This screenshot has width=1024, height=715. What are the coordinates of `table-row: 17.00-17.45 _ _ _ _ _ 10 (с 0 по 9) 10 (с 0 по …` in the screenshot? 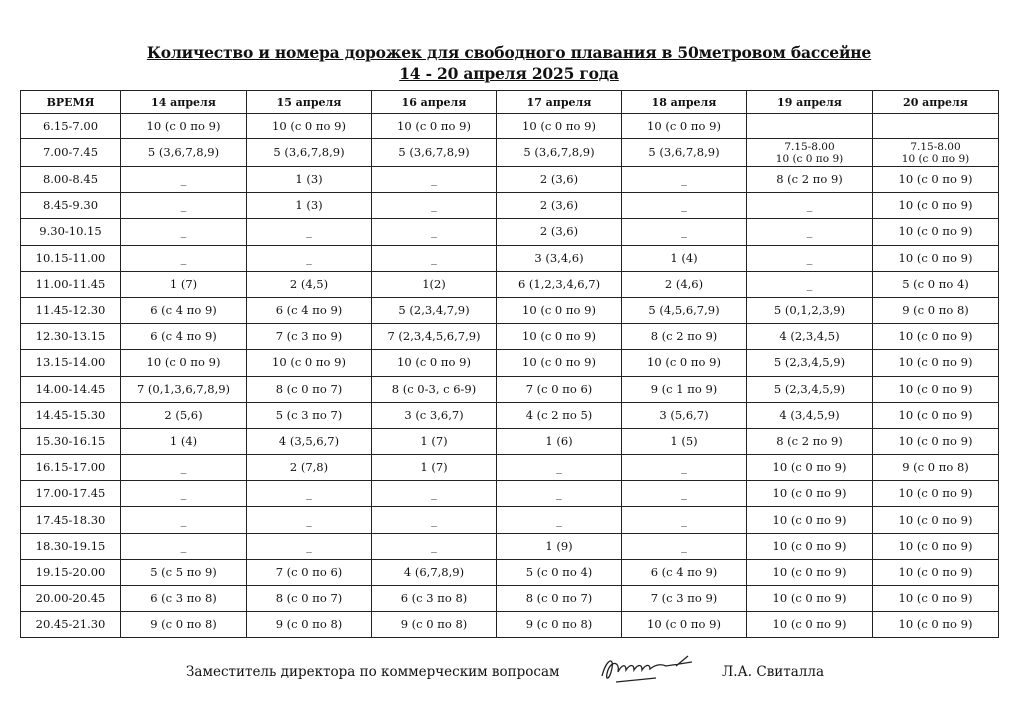 It's located at (509, 494).